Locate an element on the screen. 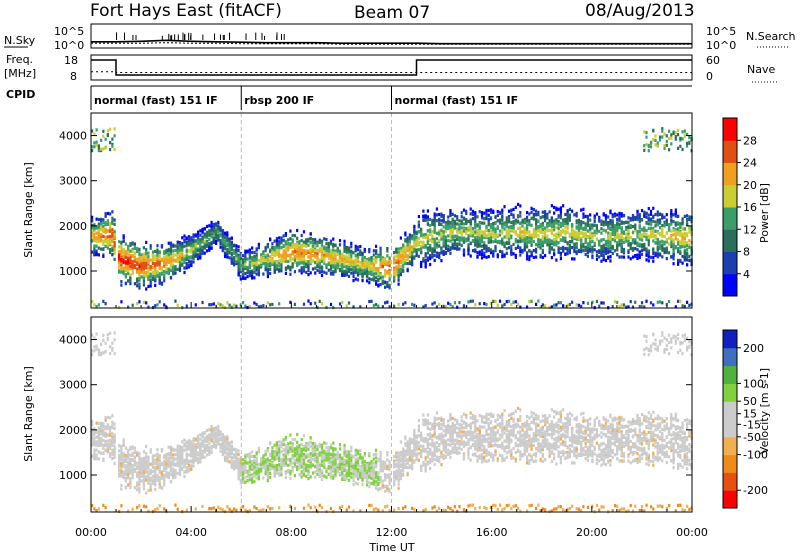 This screenshot has height=554, width=800. freq-lines is located at coordinates (391, 67).